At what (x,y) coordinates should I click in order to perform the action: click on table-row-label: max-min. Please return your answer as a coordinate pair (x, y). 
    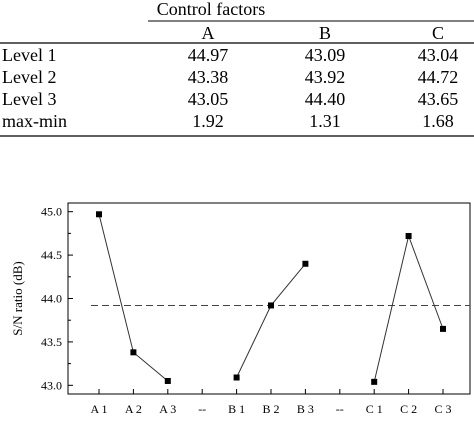
    Looking at the image, I should click on (34, 121).